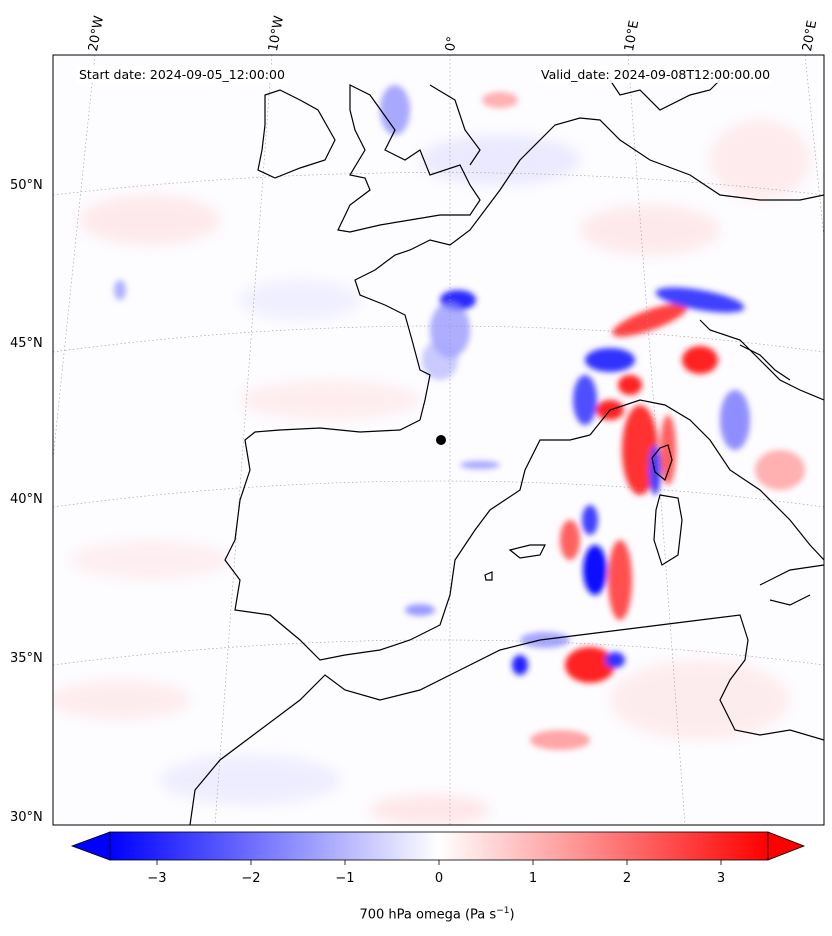  I want to click on marker-dot, so click(441, 440).